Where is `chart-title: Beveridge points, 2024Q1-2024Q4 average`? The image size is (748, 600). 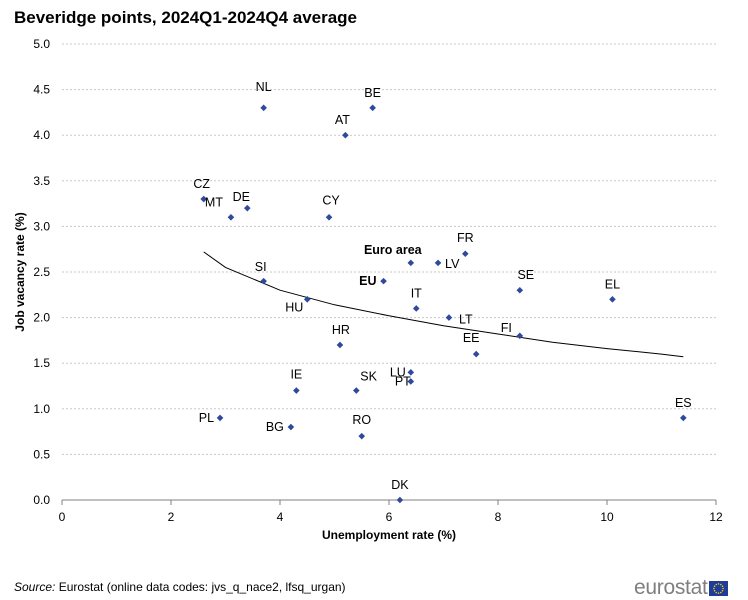 chart-title: Beveridge points, 2024Q1-2024Q4 average is located at coordinates (186, 17).